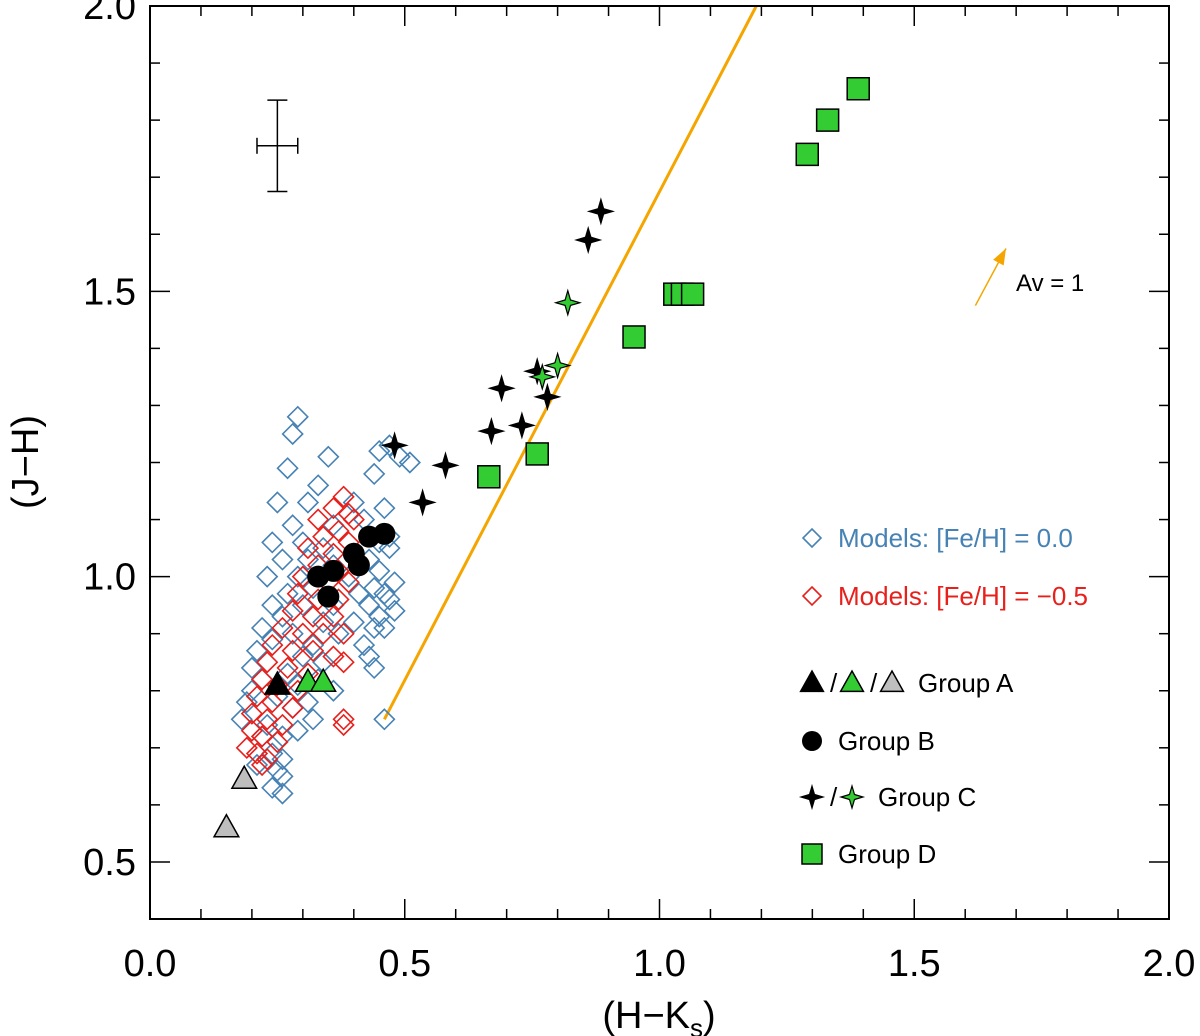 The width and height of the screenshot is (1200, 1036). Describe the element at coordinates (150, 964) in the screenshot. I see `x-tick-label: 0.0` at that location.